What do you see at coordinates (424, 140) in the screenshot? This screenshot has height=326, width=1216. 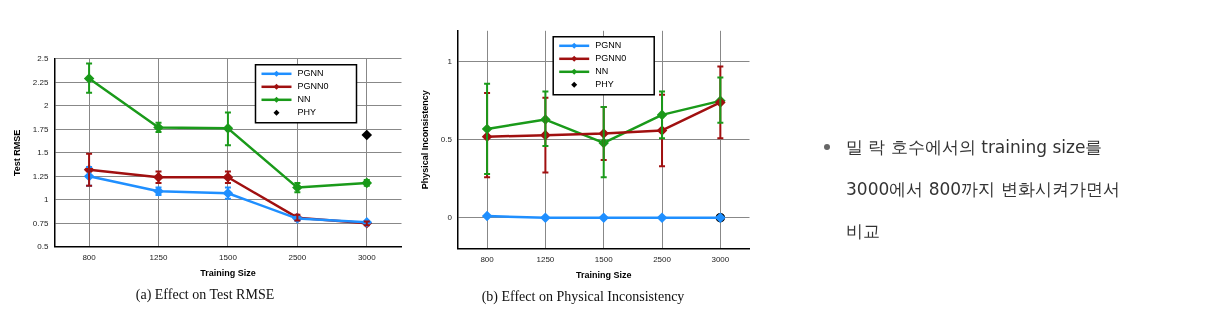 I see `y-axis-title: Physical Inconsistency` at bounding box center [424, 140].